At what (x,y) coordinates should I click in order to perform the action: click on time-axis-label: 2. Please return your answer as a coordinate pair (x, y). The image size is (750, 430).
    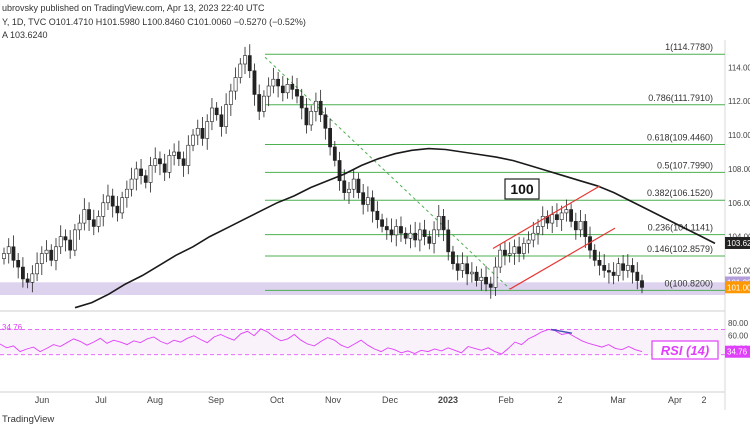
    Looking at the image, I should click on (703, 400).